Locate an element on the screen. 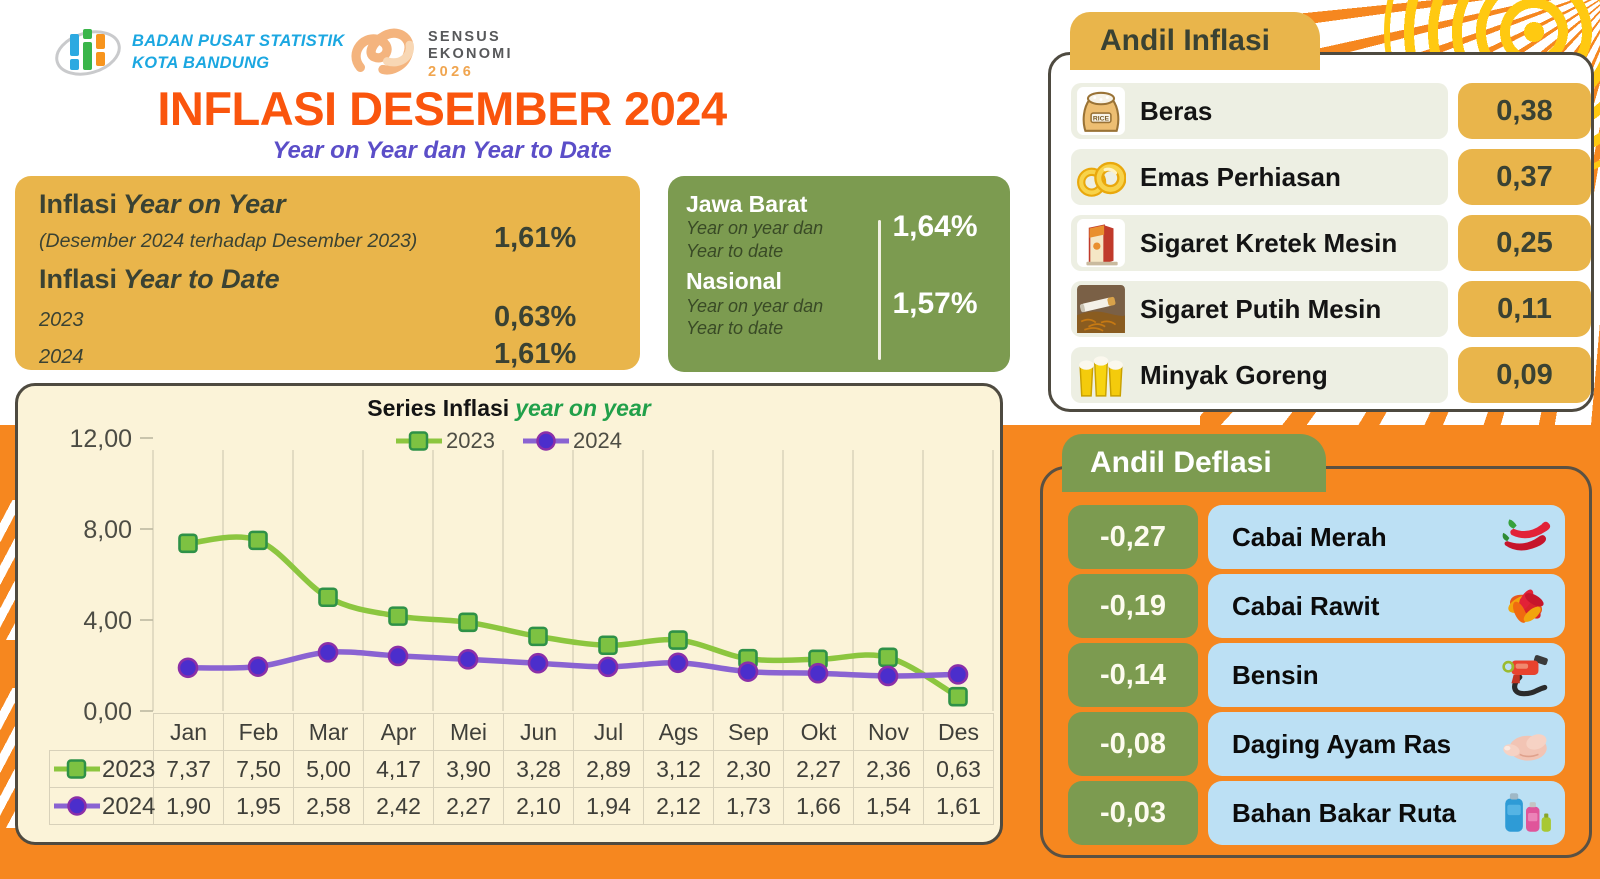  rice-sack-icon: RICE is located at coordinates (1101, 111).